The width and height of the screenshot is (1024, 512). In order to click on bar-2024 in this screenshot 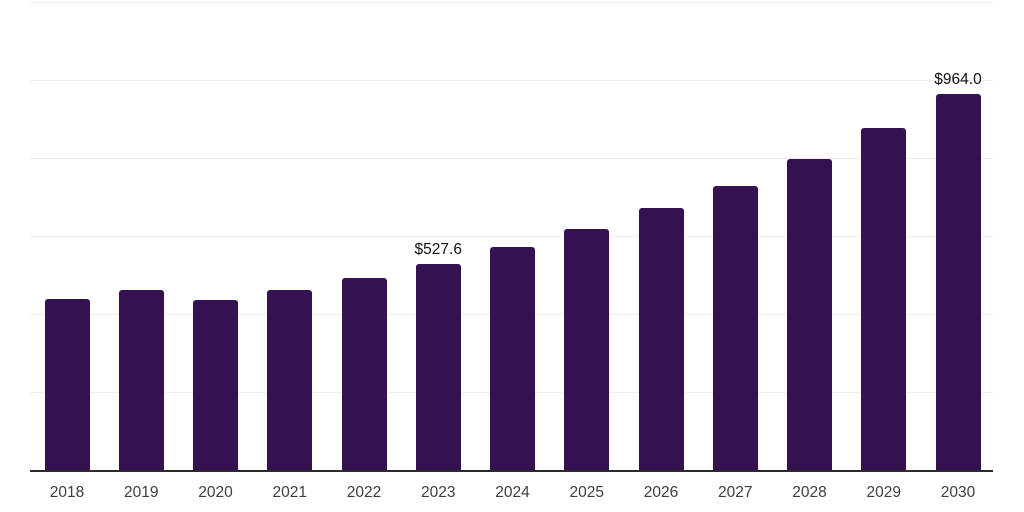, I will do `click(512, 358)`.